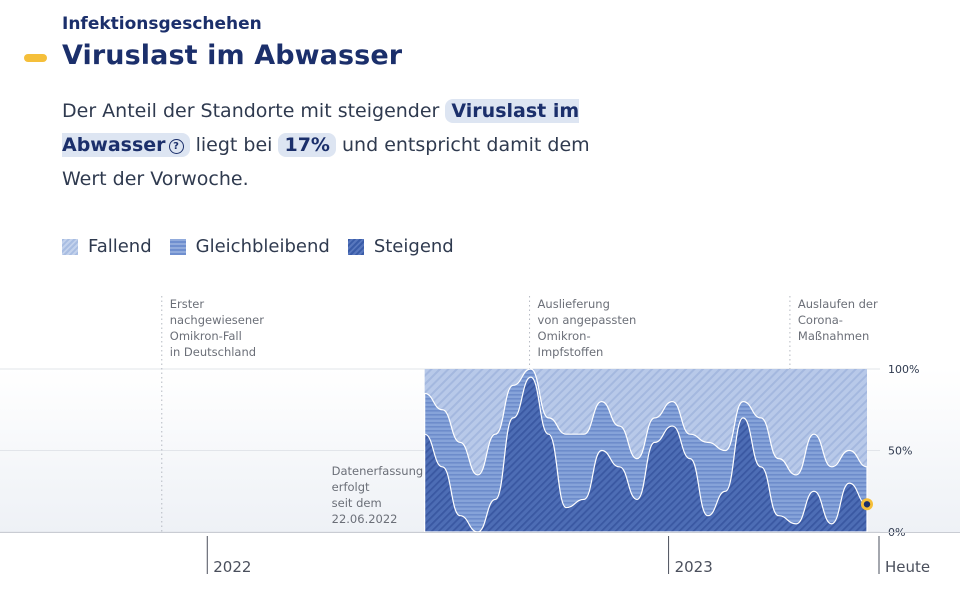 The image size is (960, 596). What do you see at coordinates (694, 567) in the screenshot?
I see `x-tick-label: 2023` at bounding box center [694, 567].